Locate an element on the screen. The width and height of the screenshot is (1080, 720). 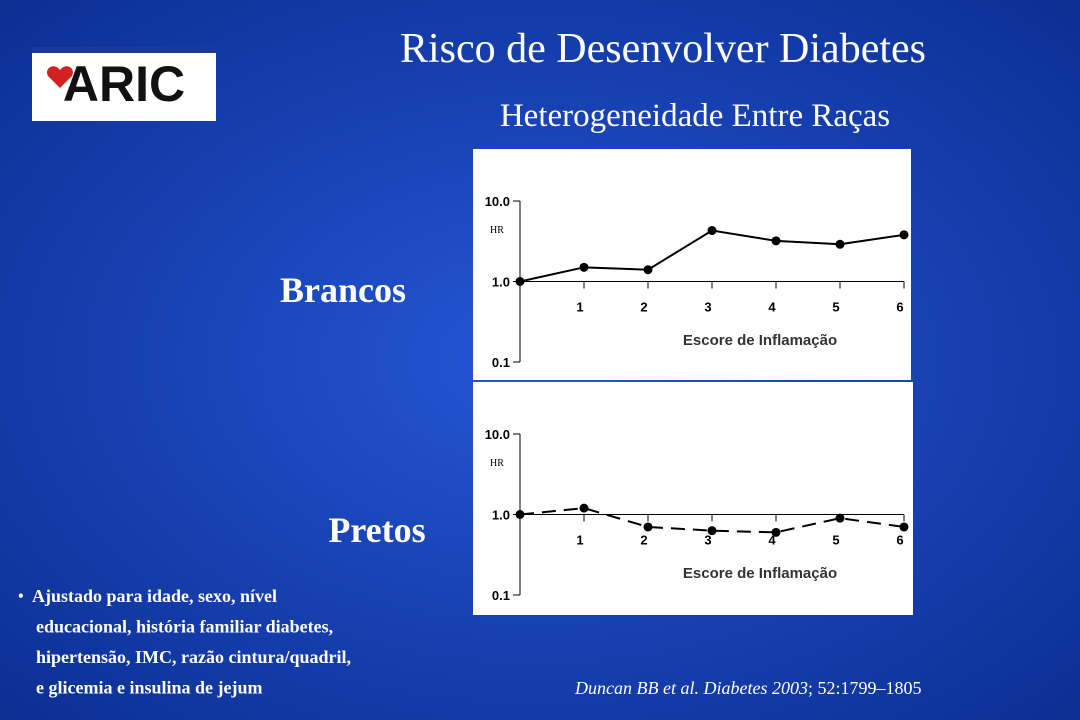
logo-text: ARIC is located at coordinates (124, 84).